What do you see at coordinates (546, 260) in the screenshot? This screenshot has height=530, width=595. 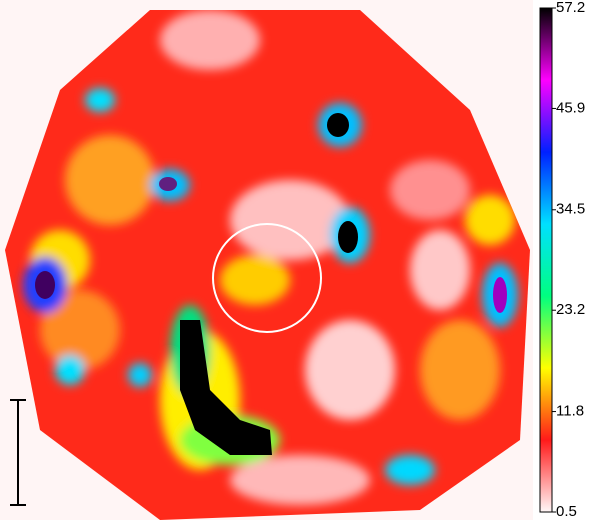 I see `colorbar-scale` at bounding box center [546, 260].